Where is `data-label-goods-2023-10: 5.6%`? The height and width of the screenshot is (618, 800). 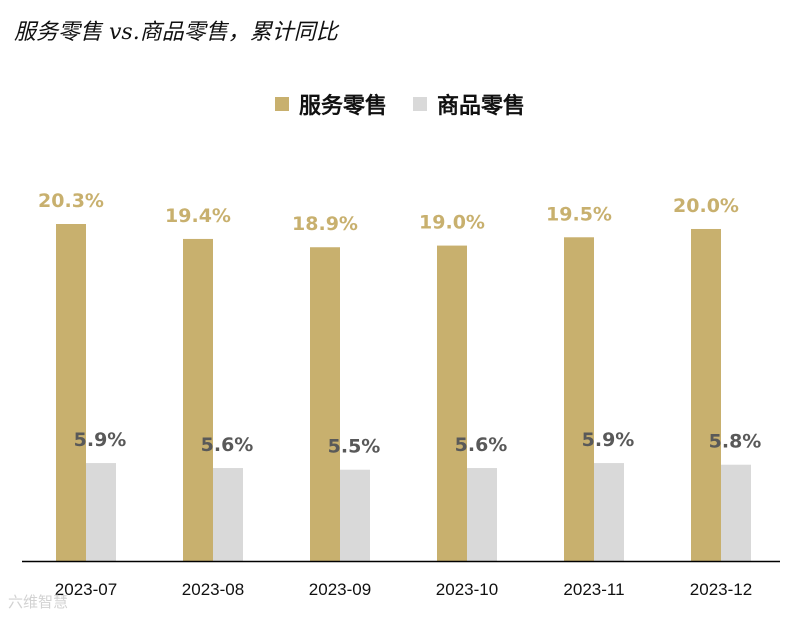
data-label-goods-2023-10: 5.6% is located at coordinates (481, 445).